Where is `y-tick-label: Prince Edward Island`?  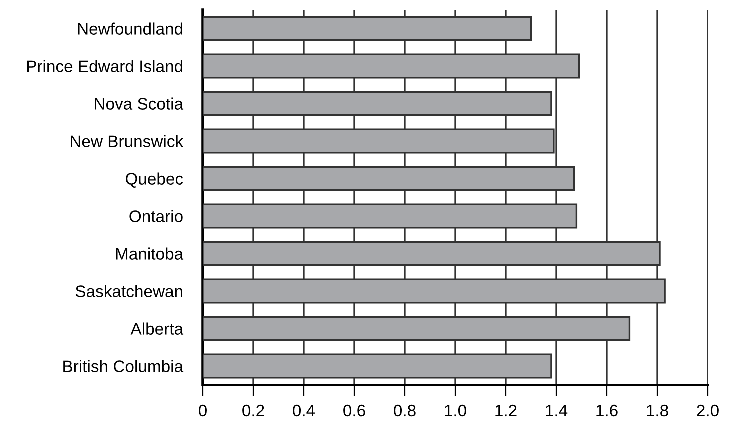 y-tick-label: Prince Edward Island is located at coordinates (104, 66).